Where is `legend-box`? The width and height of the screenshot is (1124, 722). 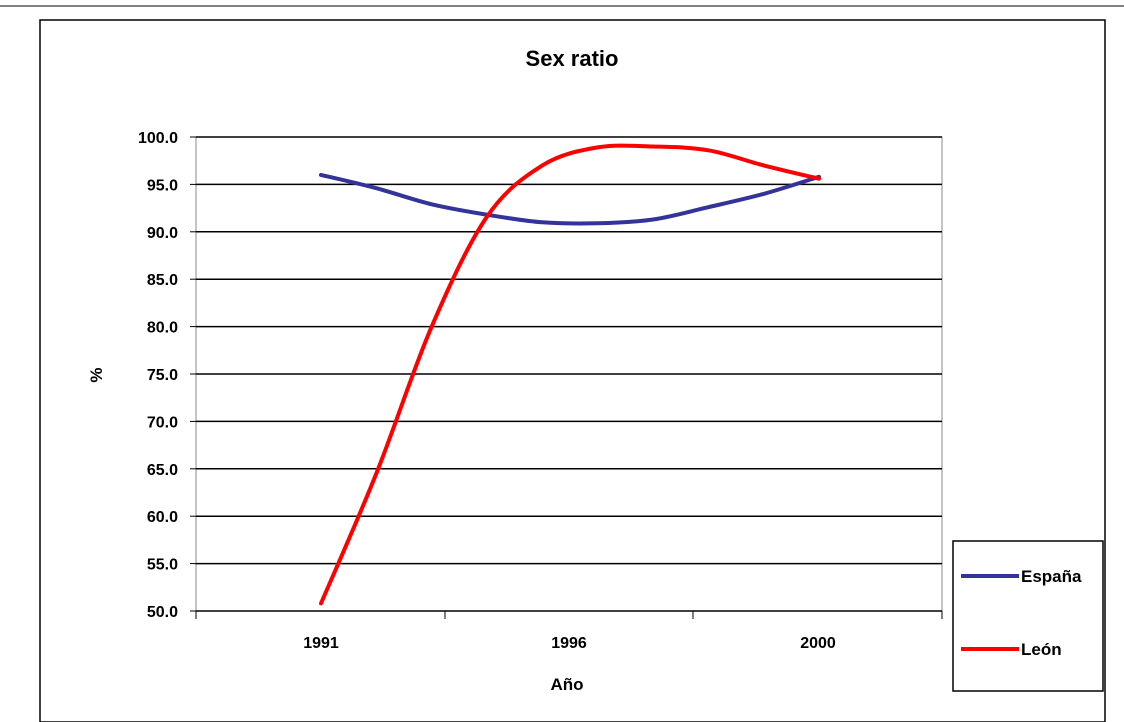 legend-box is located at coordinates (1028, 616).